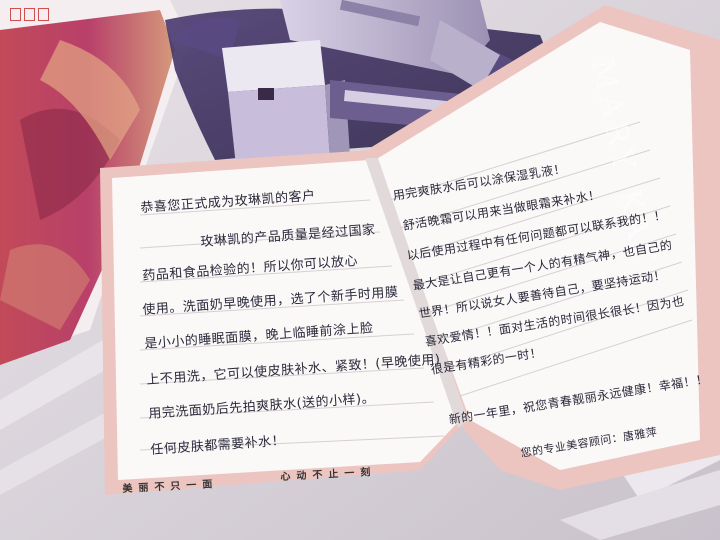 Image resolution: width=720 pixels, height=540 pixels. What do you see at coordinates (286, 103) in the screenshot?
I see `product-box` at bounding box center [286, 103].